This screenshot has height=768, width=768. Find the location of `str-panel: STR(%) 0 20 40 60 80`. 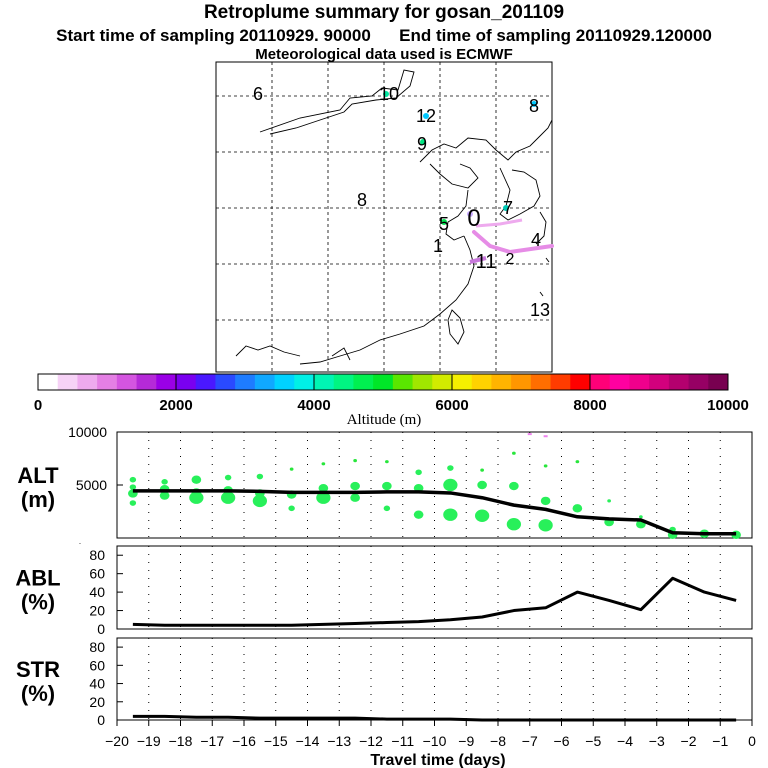

str-panel: STR(%) 0 20 40 60 80 is located at coordinates (384, 682).